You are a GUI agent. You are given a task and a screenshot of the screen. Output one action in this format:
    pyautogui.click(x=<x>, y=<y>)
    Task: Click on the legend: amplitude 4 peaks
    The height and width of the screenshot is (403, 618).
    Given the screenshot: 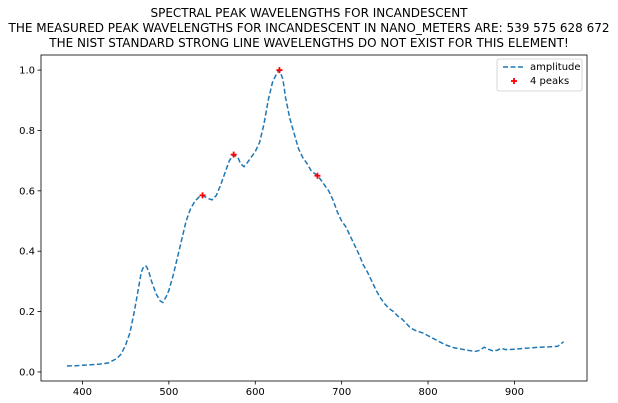 What is the action you would take?
    pyautogui.click(x=539, y=75)
    